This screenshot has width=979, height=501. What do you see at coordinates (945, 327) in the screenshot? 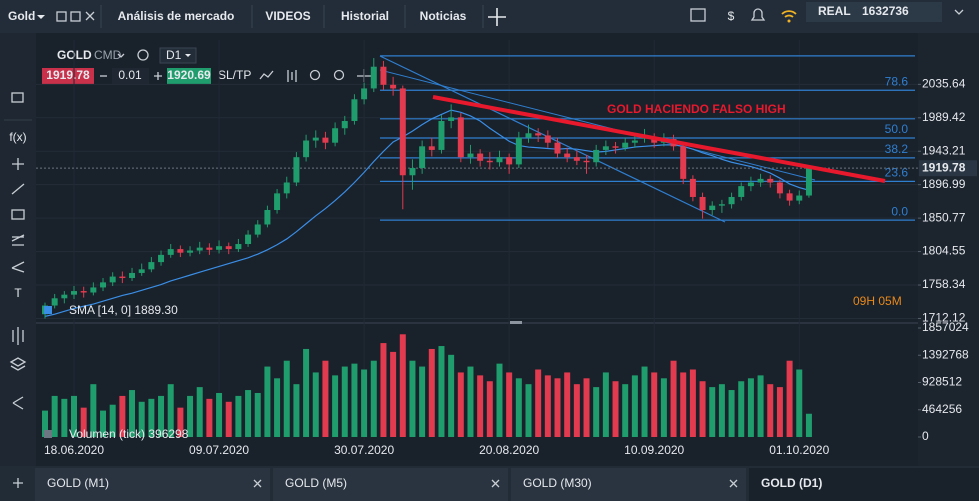
I see `volume-tick-label: 1857024` at bounding box center [945, 327].